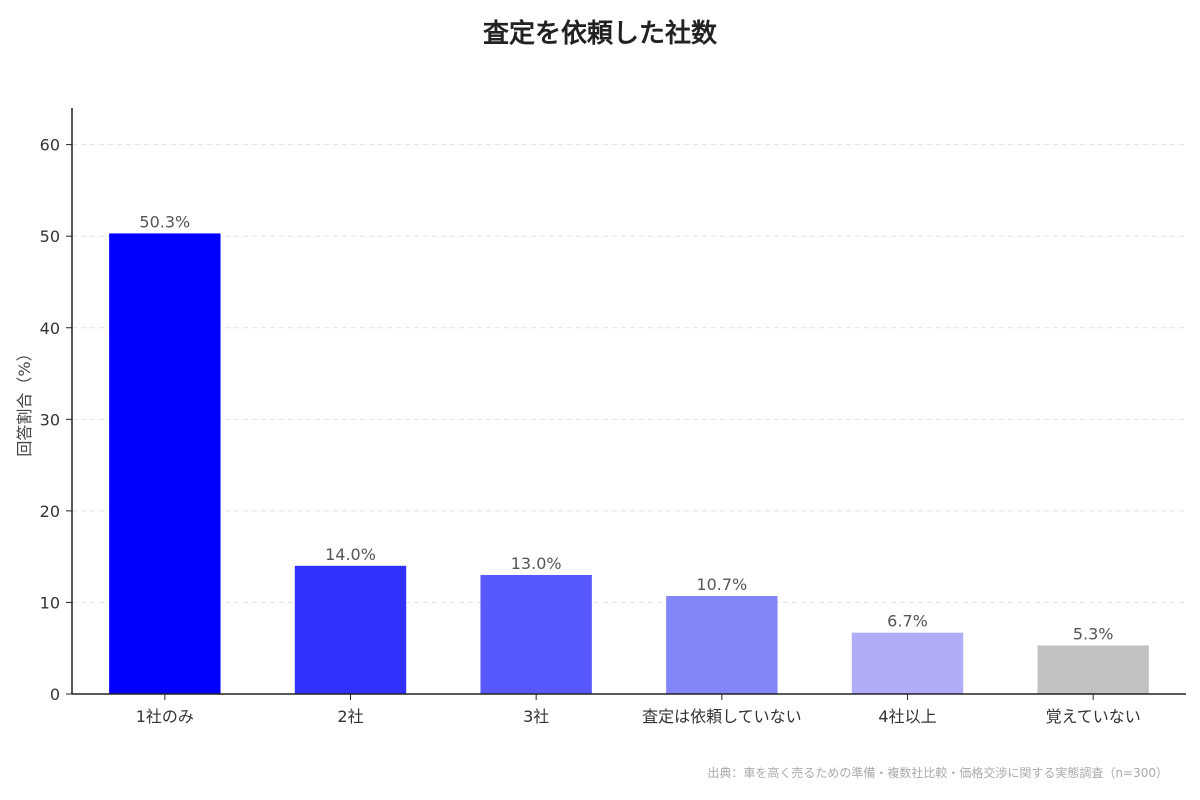  I want to click on y-tick-label: 10, so click(50, 602).